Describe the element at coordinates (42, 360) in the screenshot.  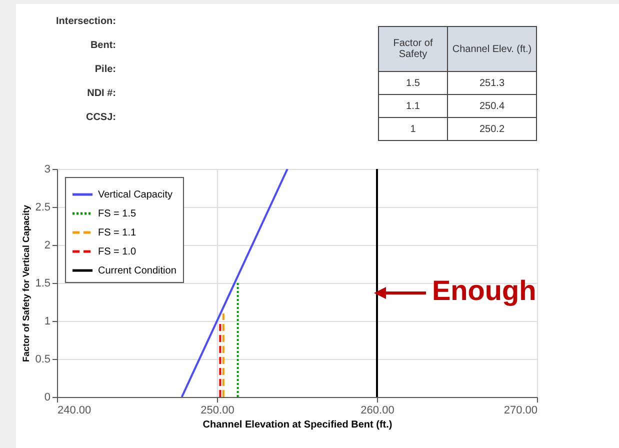
I see `y-tick-label: 0.5` at that location.